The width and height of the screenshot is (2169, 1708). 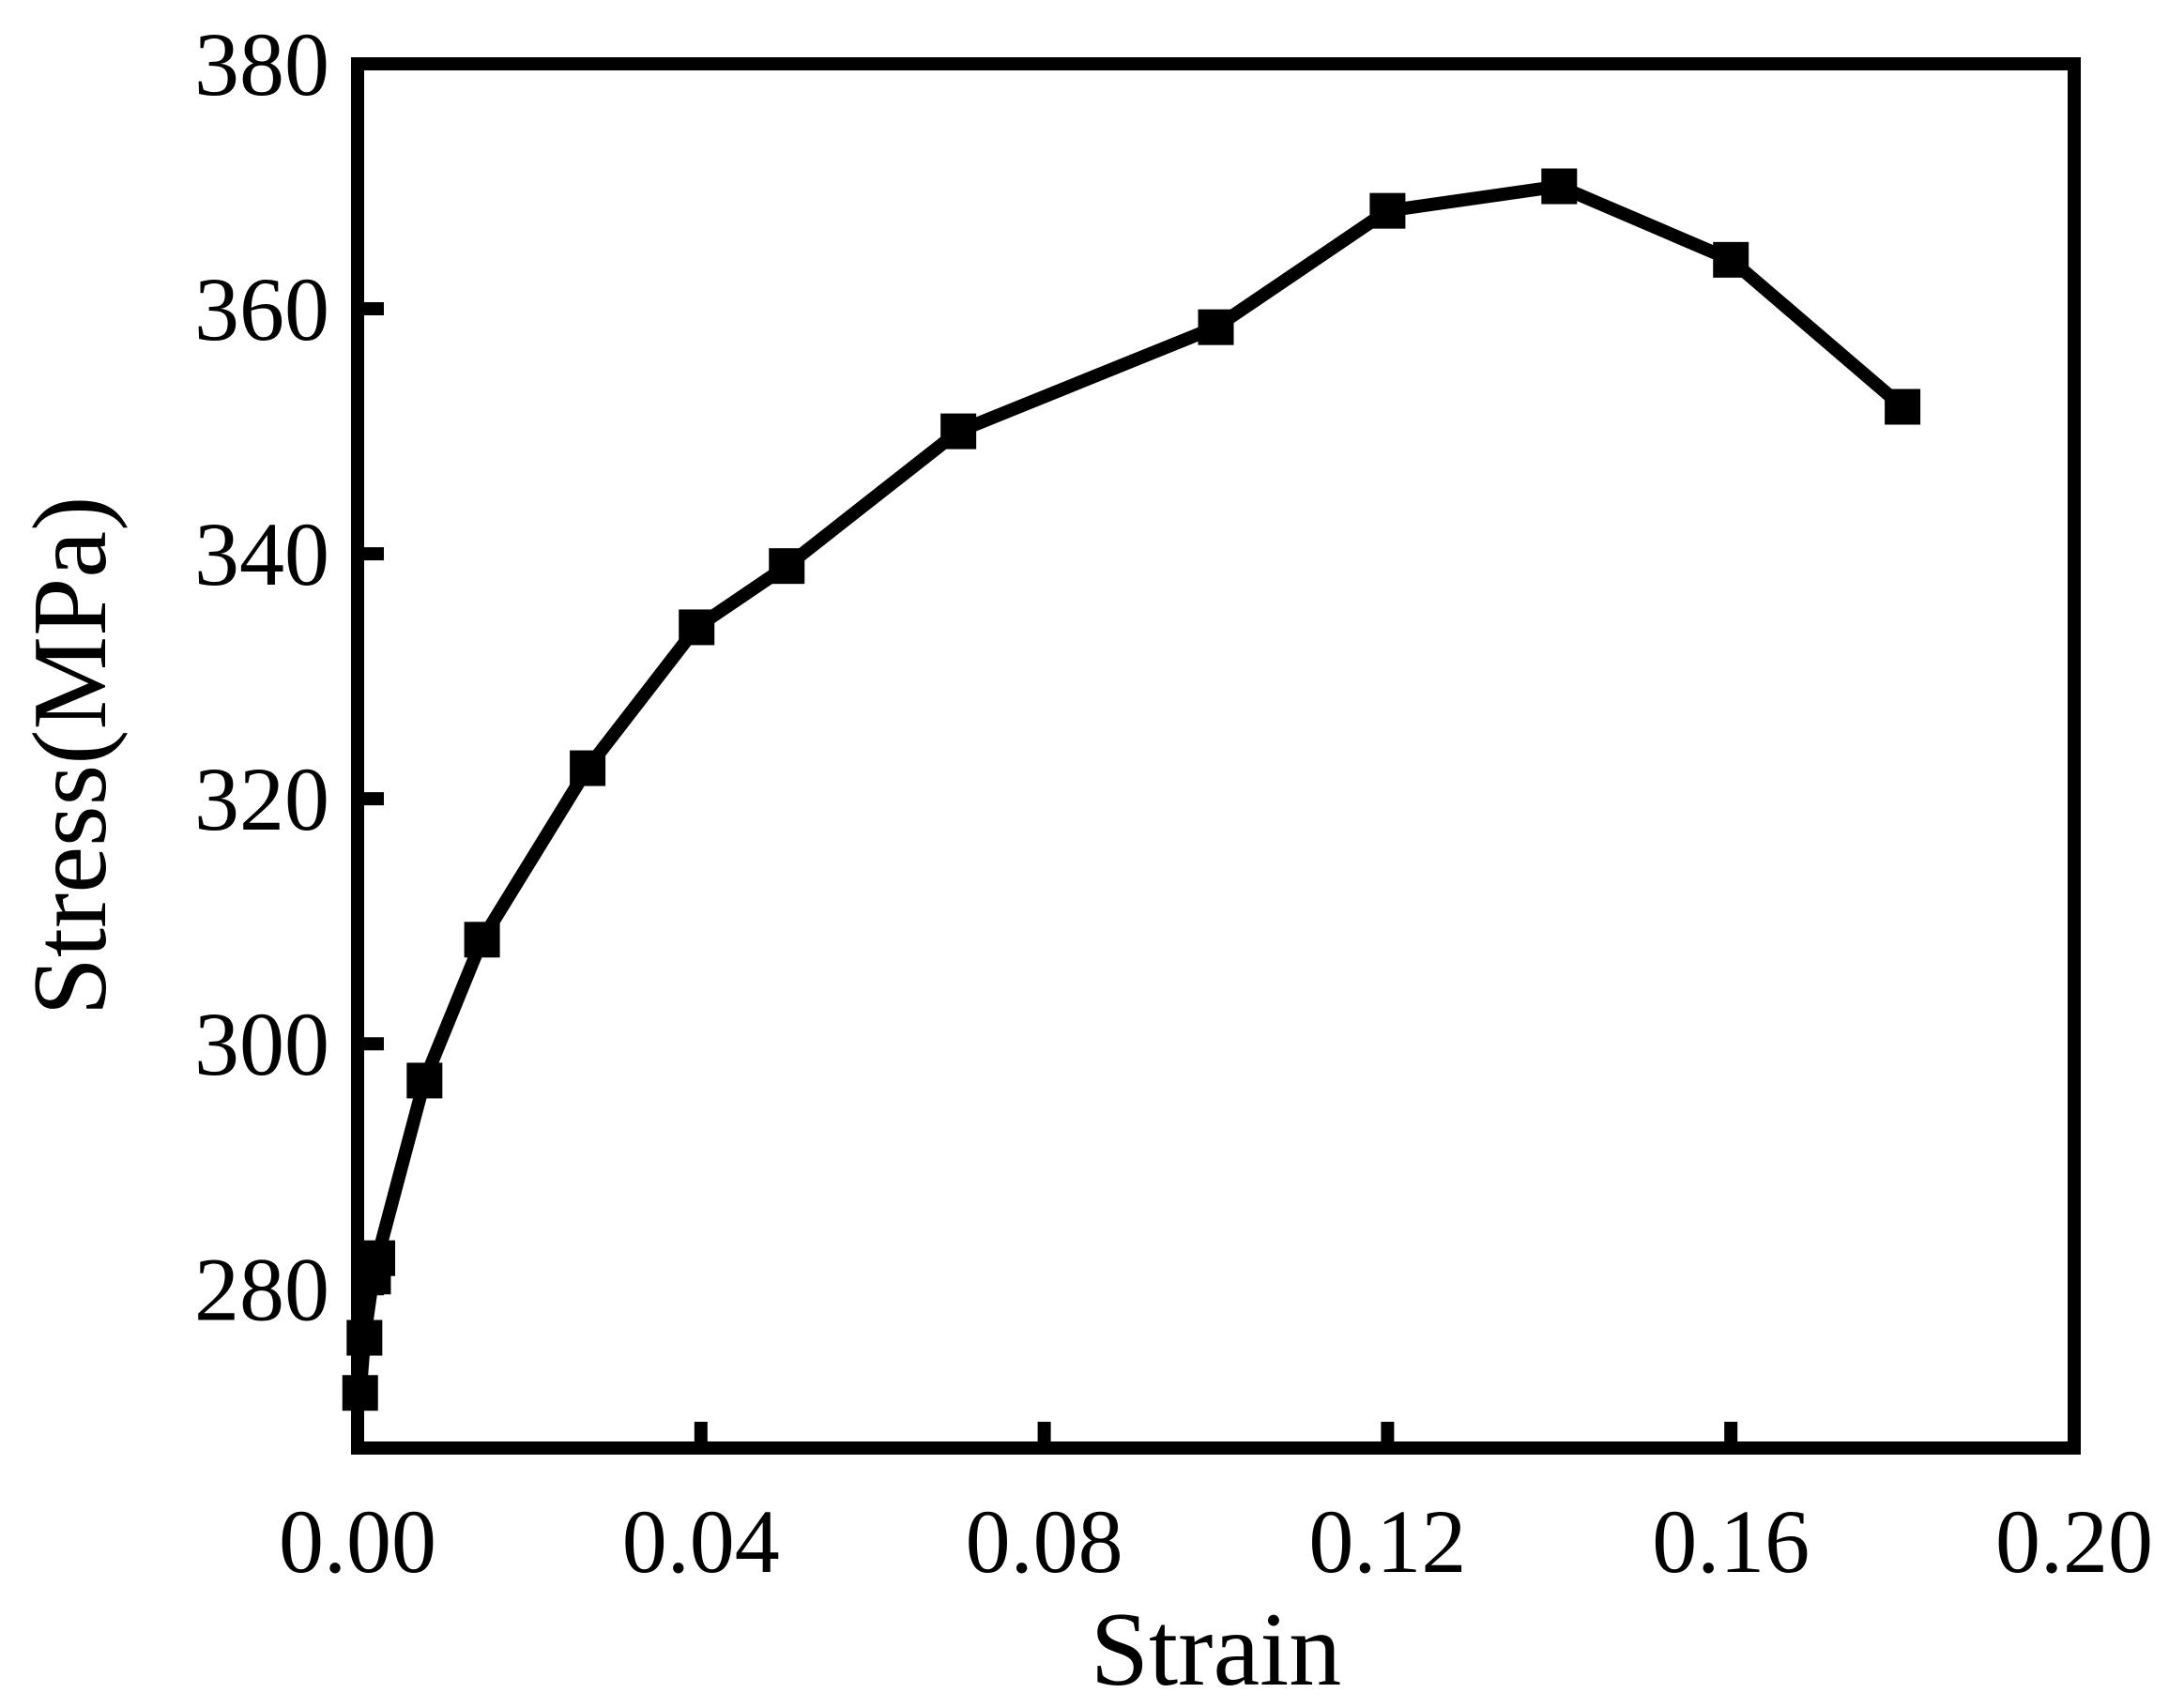 I want to click on x-axis-ticks: 0.00 0.04 0.08 0.12 0.16 0.20, so click(x=1216, y=1507).